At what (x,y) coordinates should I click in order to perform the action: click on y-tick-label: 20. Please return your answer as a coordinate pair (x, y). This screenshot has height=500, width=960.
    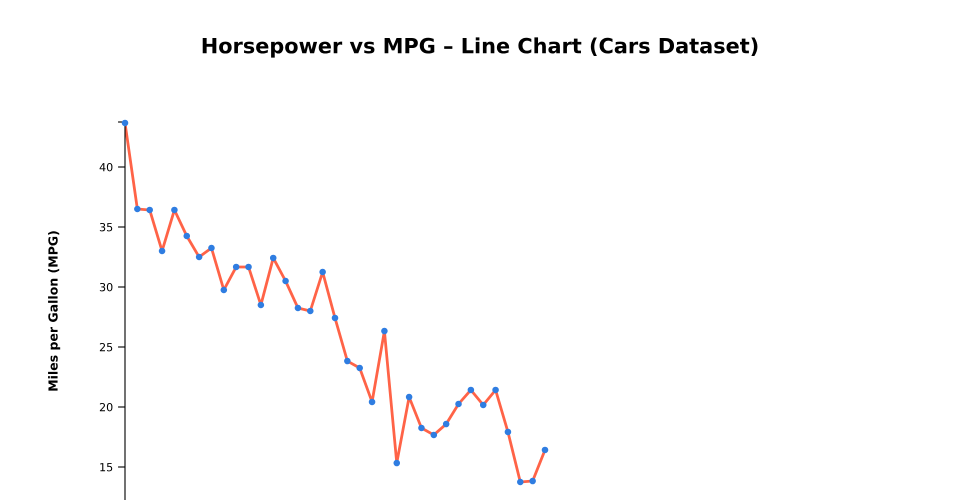
    Looking at the image, I should click on (106, 407).